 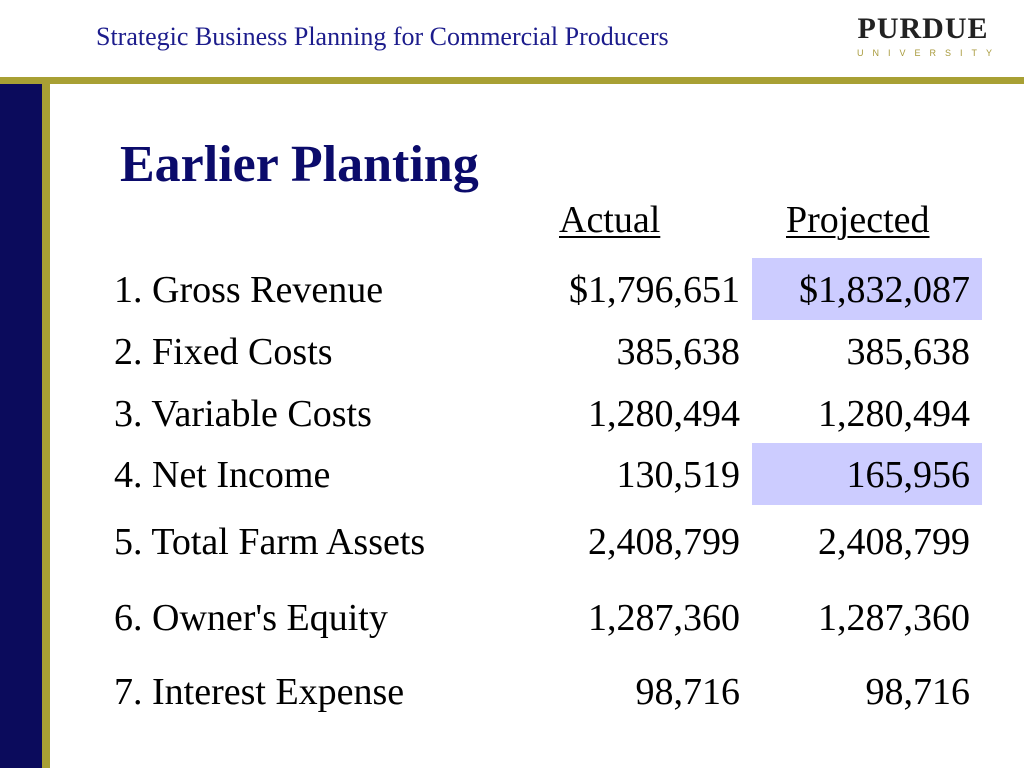 I want to click on side-gold-stripe, so click(x=46, y=426).